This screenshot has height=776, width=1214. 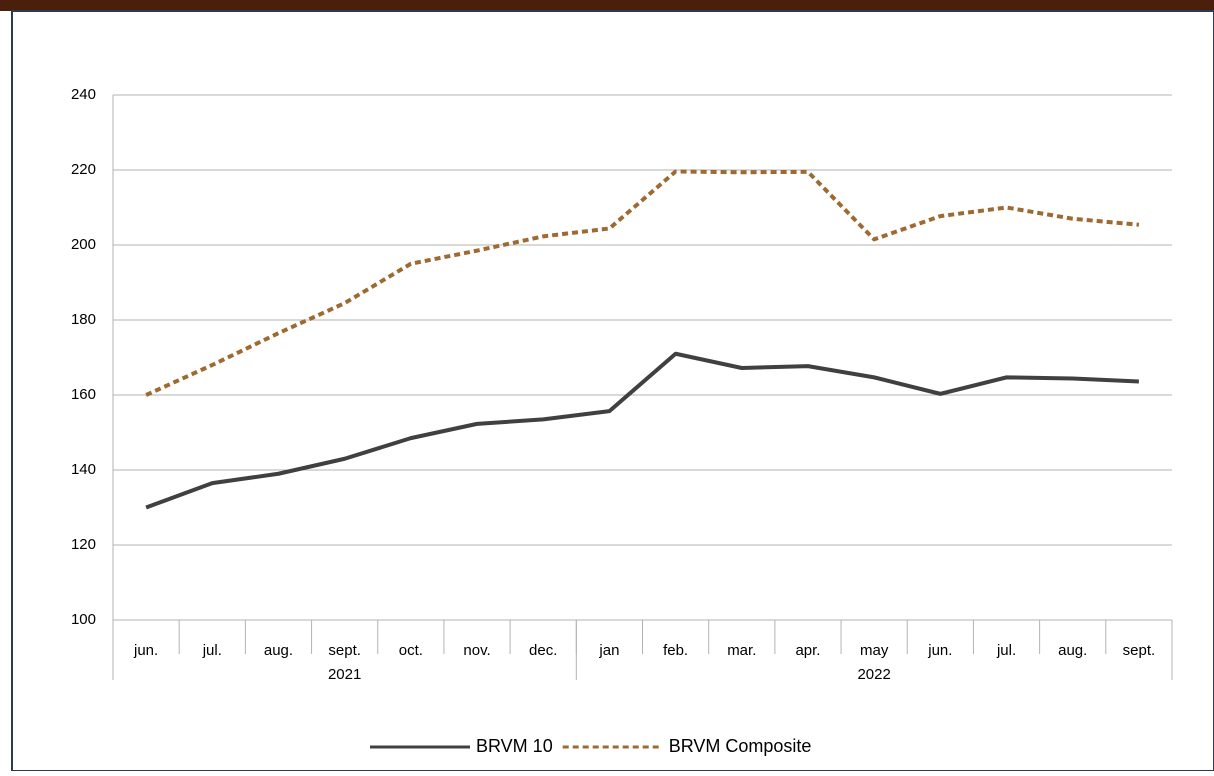 I want to click on y-tick-label: 200, so click(x=83, y=244).